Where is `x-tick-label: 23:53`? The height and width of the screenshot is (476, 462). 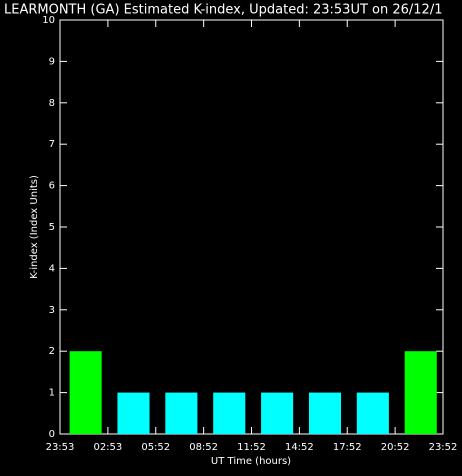
x-tick-label: 23:53 is located at coordinates (60, 447).